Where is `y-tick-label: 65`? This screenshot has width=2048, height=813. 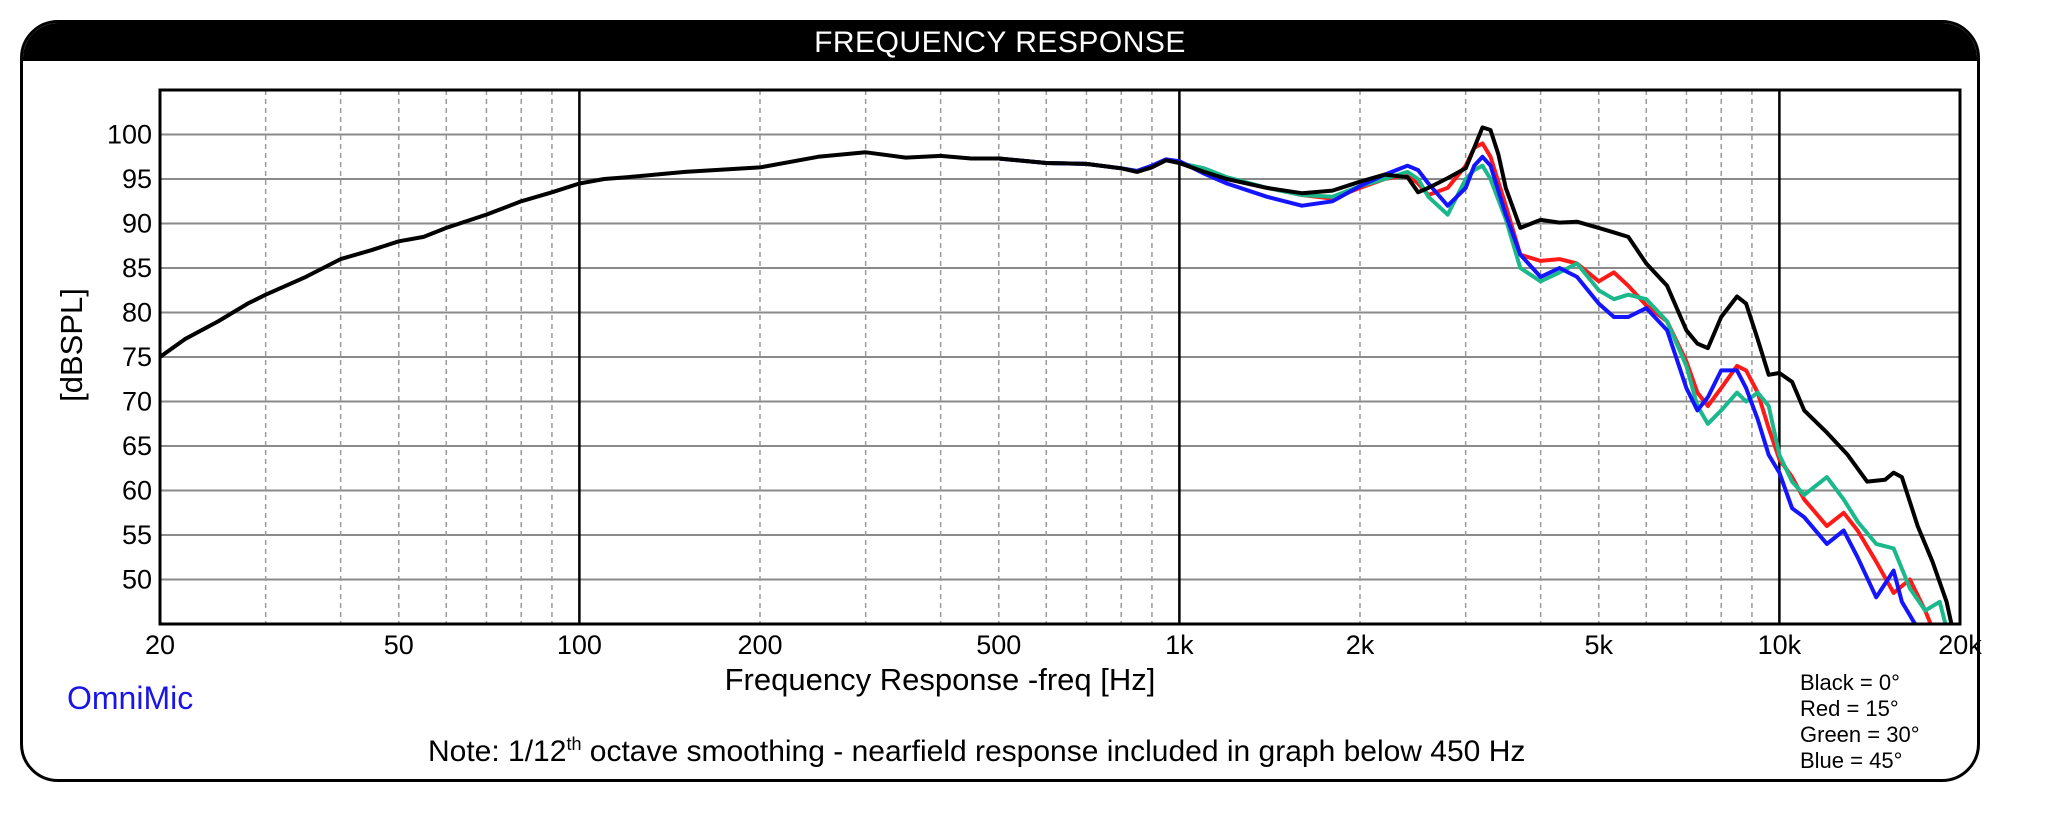 y-tick-label: 65 is located at coordinates (137, 446).